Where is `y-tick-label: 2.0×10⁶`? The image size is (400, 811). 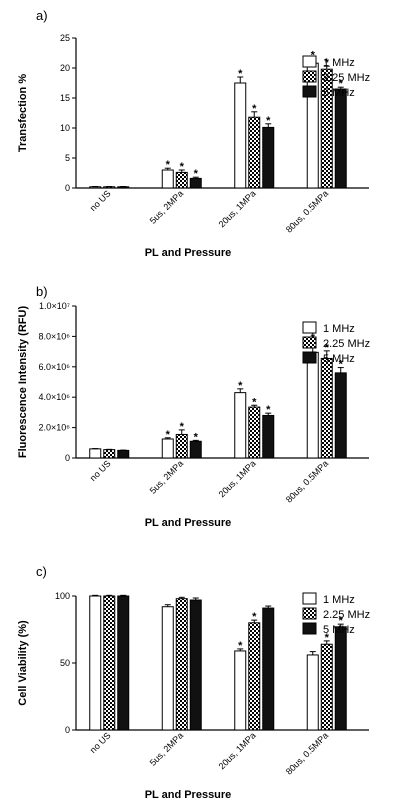 y-tick-label: 2.0×10⁶ is located at coordinates (55, 428).